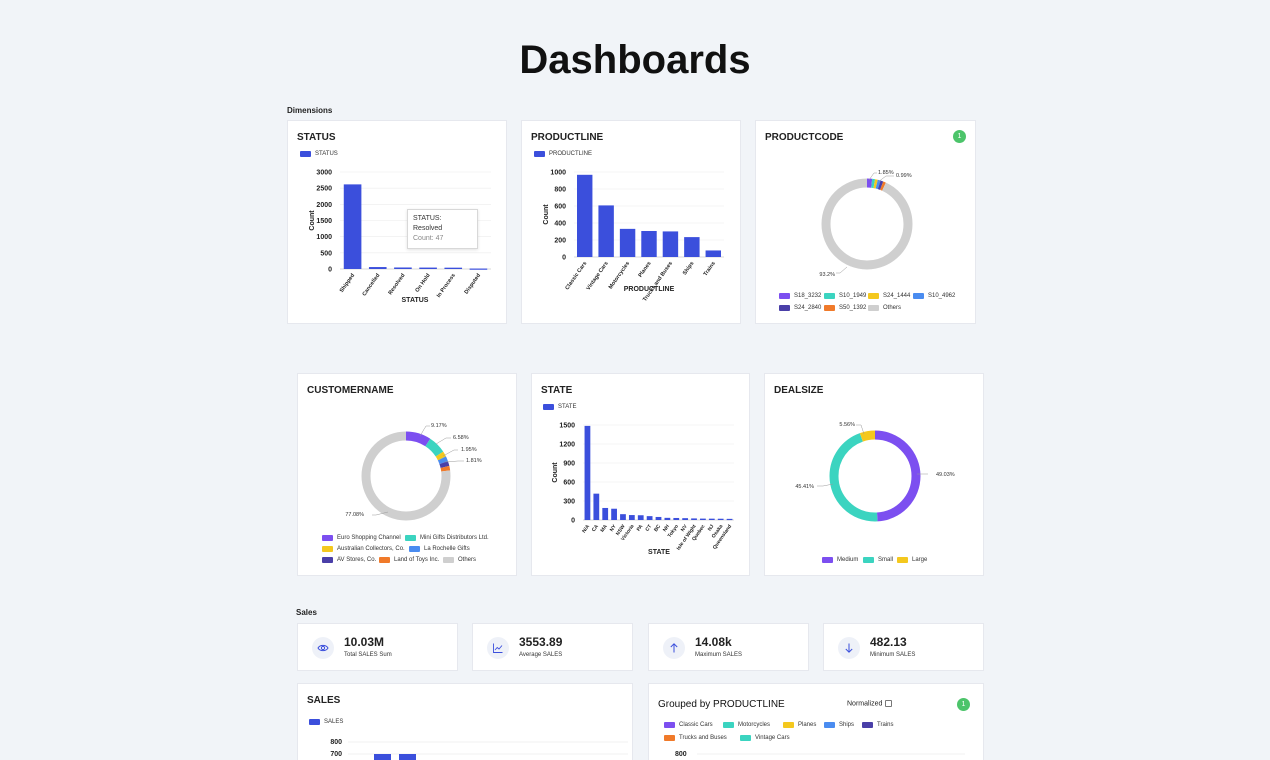  I want to click on x-tick-label: Resolved, so click(397, 284).